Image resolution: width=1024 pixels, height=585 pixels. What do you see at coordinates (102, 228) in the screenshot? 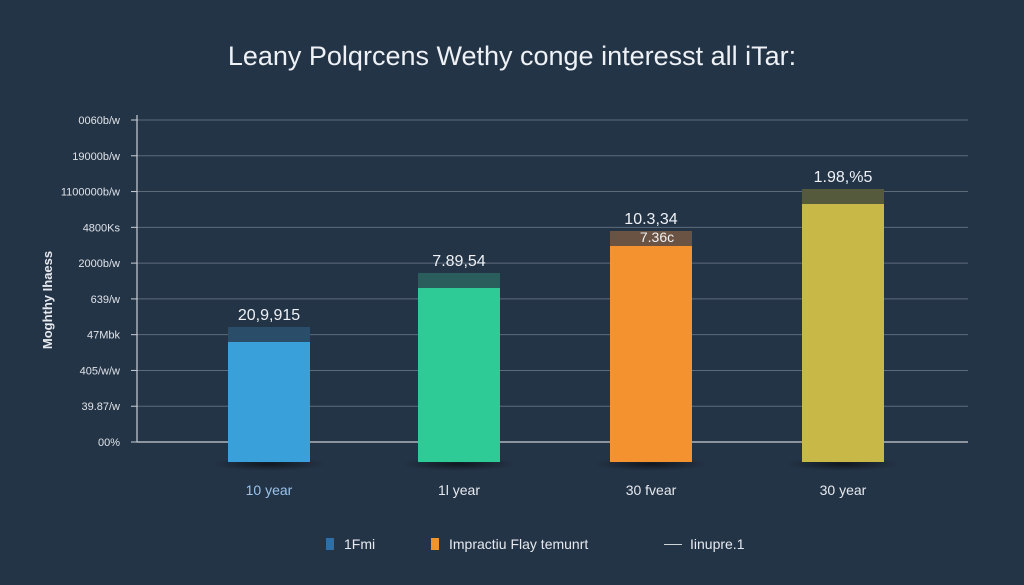
I see `y-tick-label: 4800Ks` at bounding box center [102, 228].